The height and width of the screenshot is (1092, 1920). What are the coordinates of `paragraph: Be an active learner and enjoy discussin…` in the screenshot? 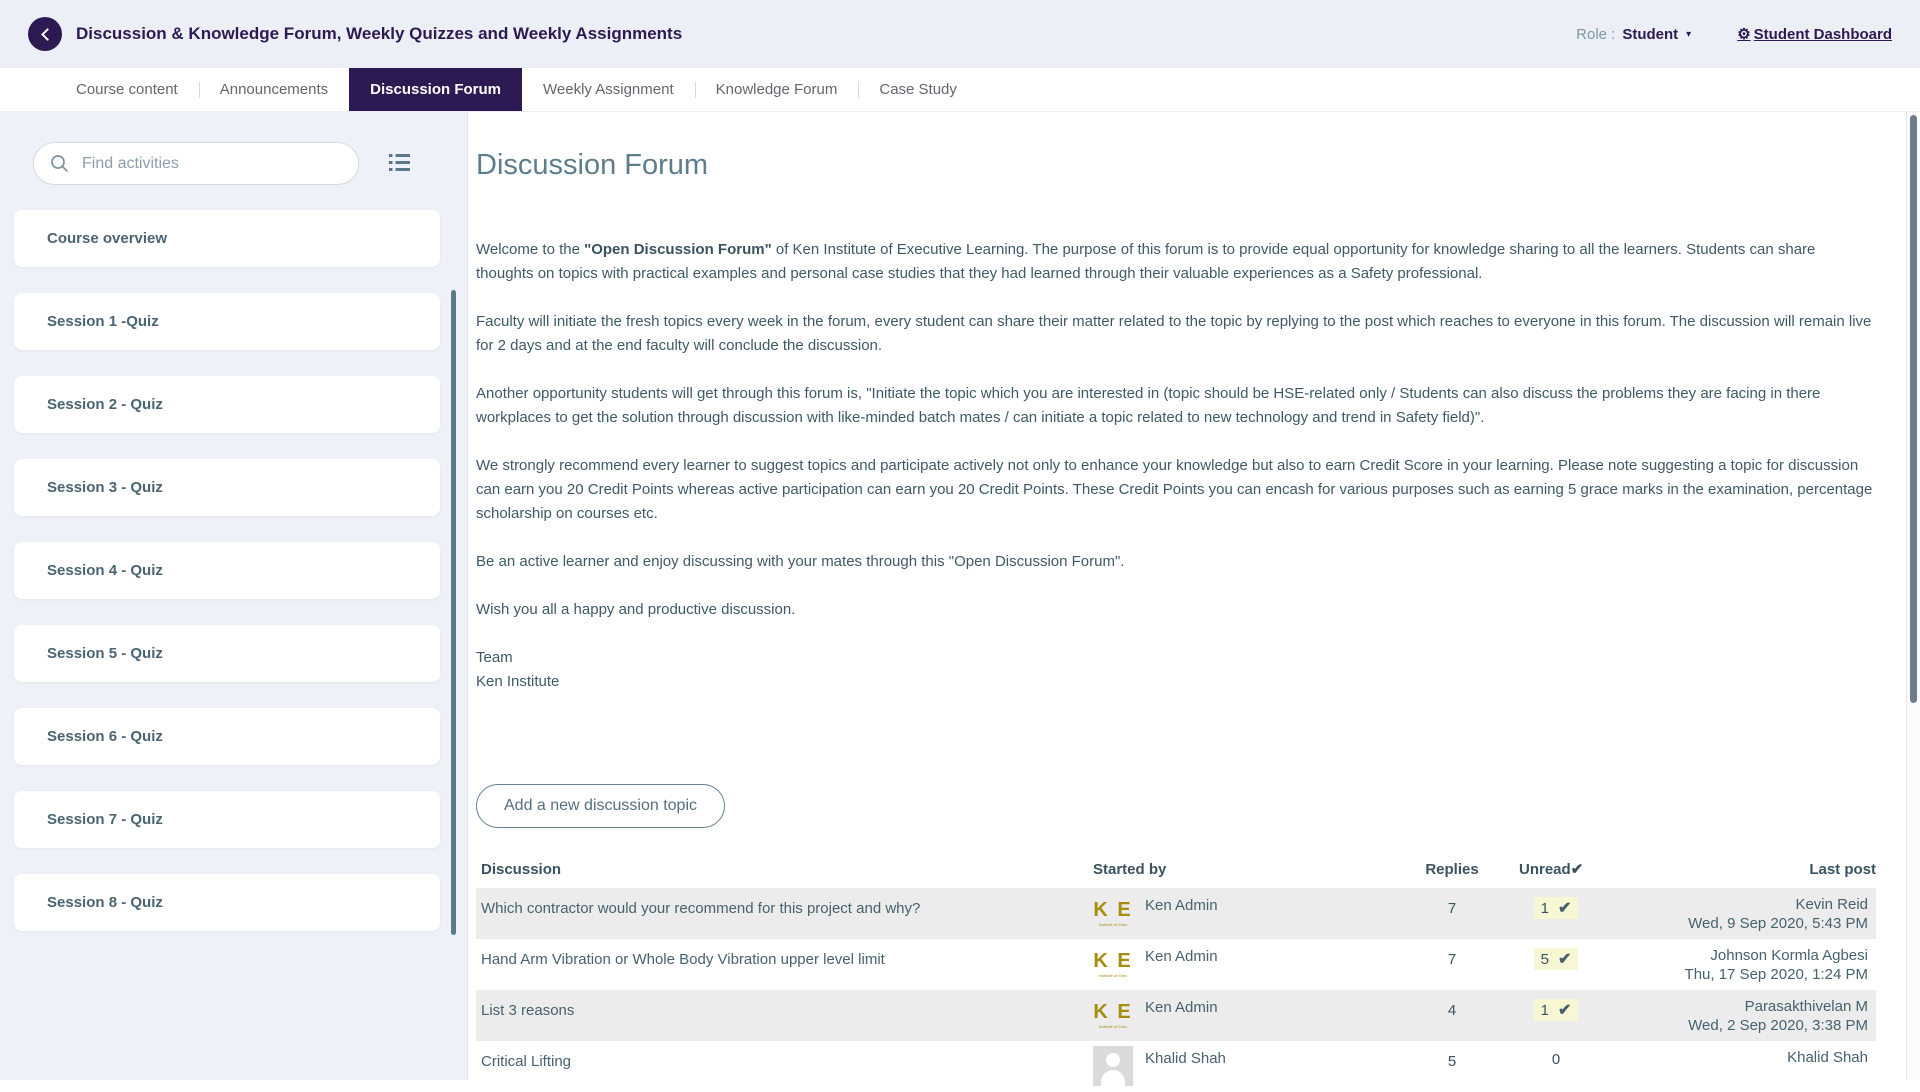 It's located at (800, 561).